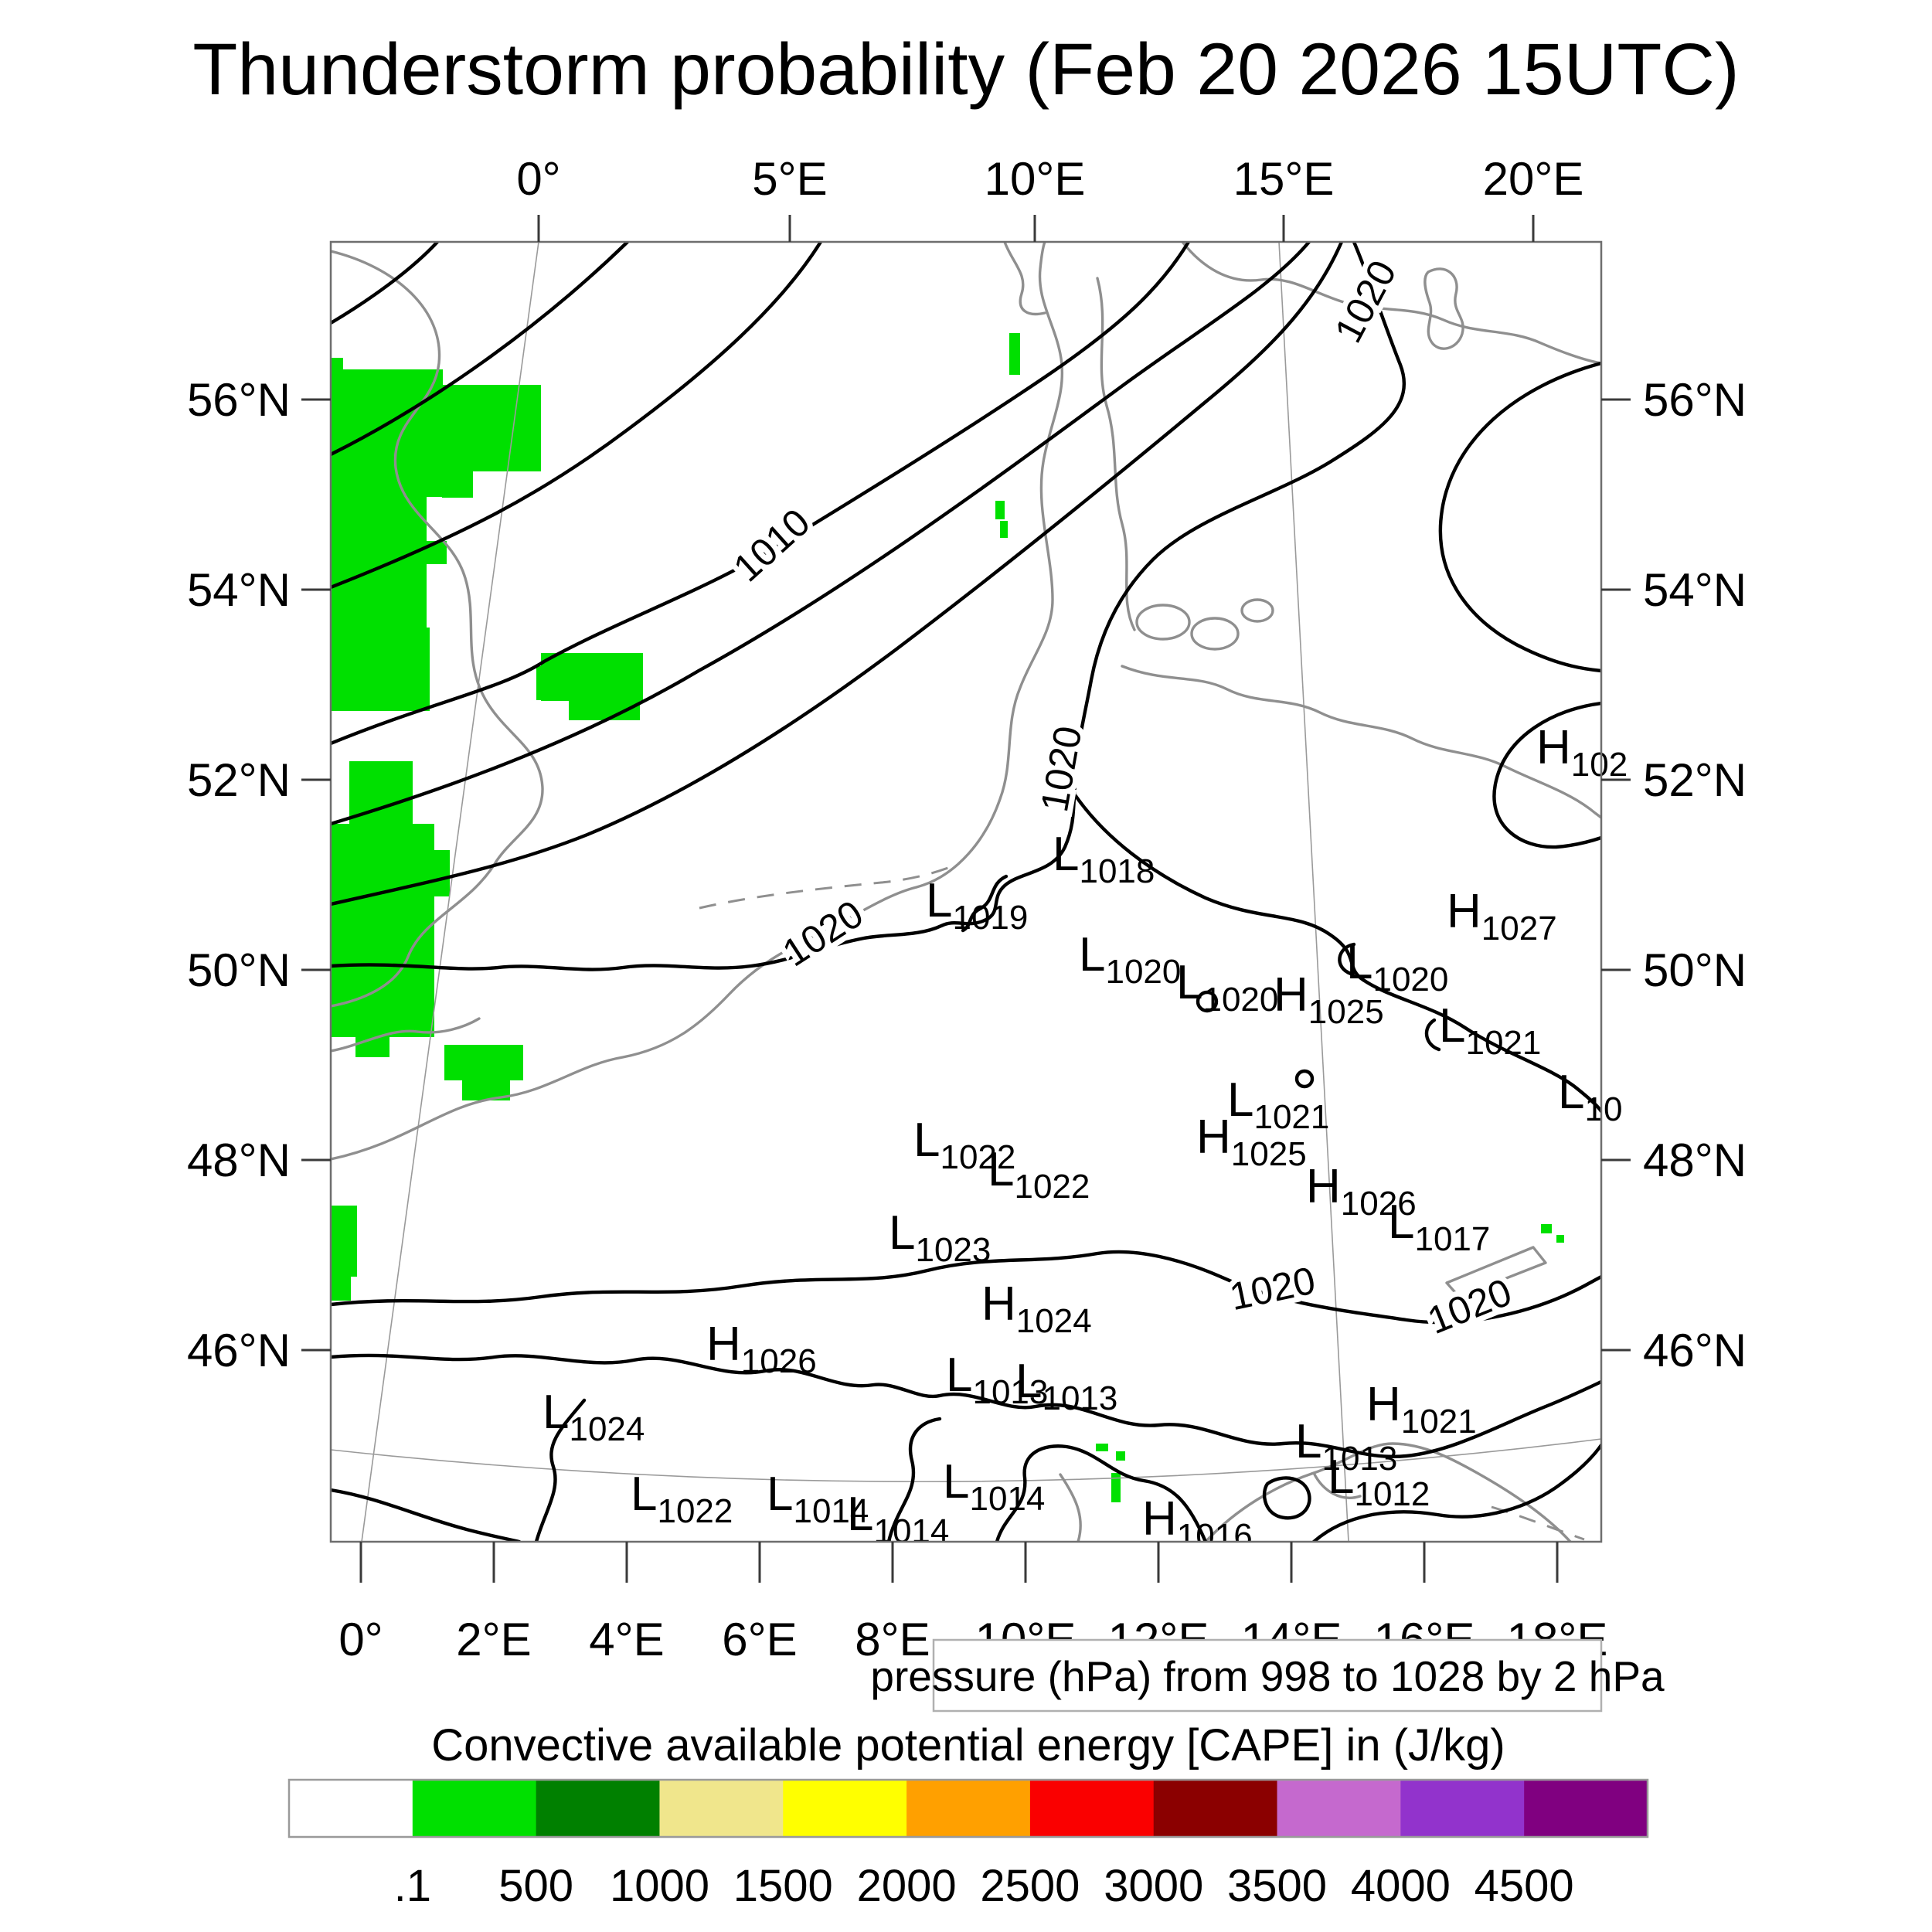 Image resolution: width=1932 pixels, height=1932 pixels. Describe the element at coordinates (1198, 1524) in the screenshot. I see `pressure-center-h: H1016` at that location.